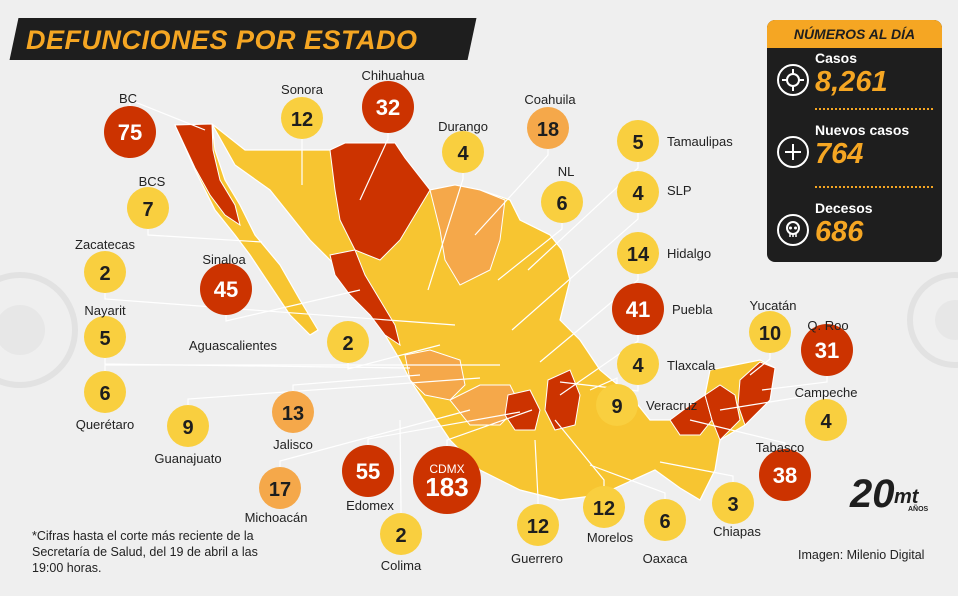  Describe the element at coordinates (401, 565) in the screenshot. I see `state-label-colima: Colima` at that location.